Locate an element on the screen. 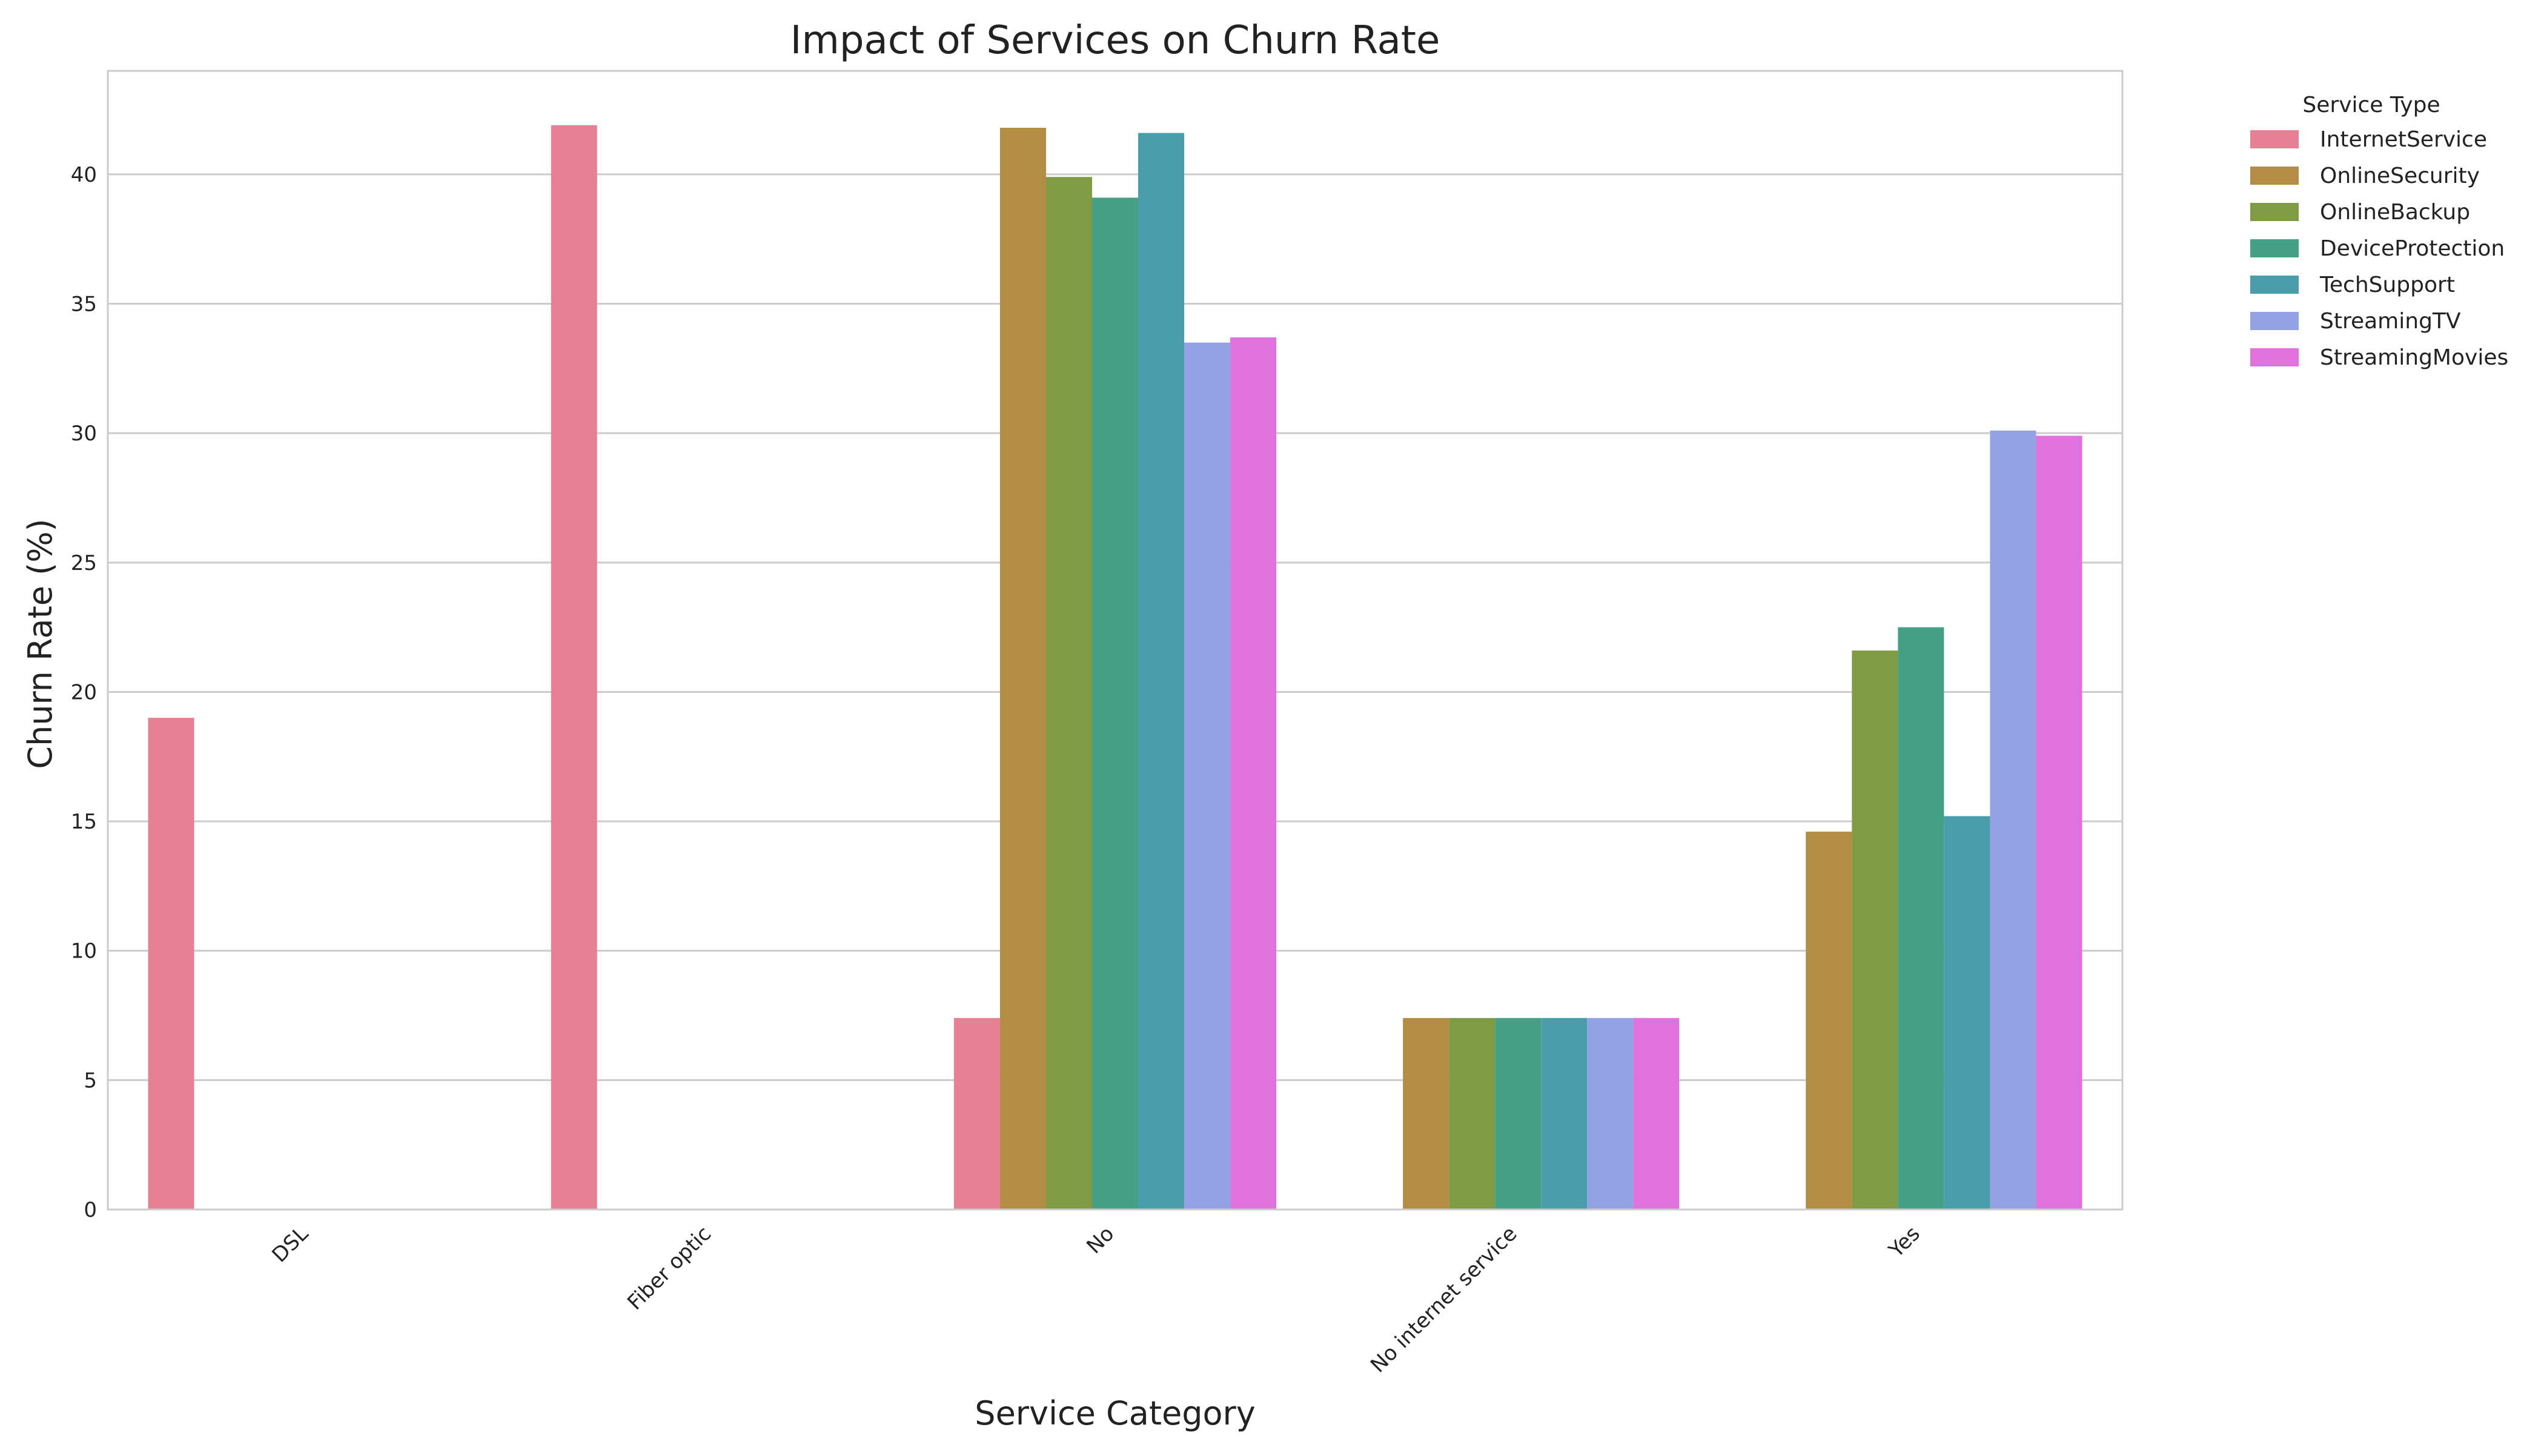 The height and width of the screenshot is (1456, 2544). legend-label: StreamingMovies is located at coordinates (2414, 357).